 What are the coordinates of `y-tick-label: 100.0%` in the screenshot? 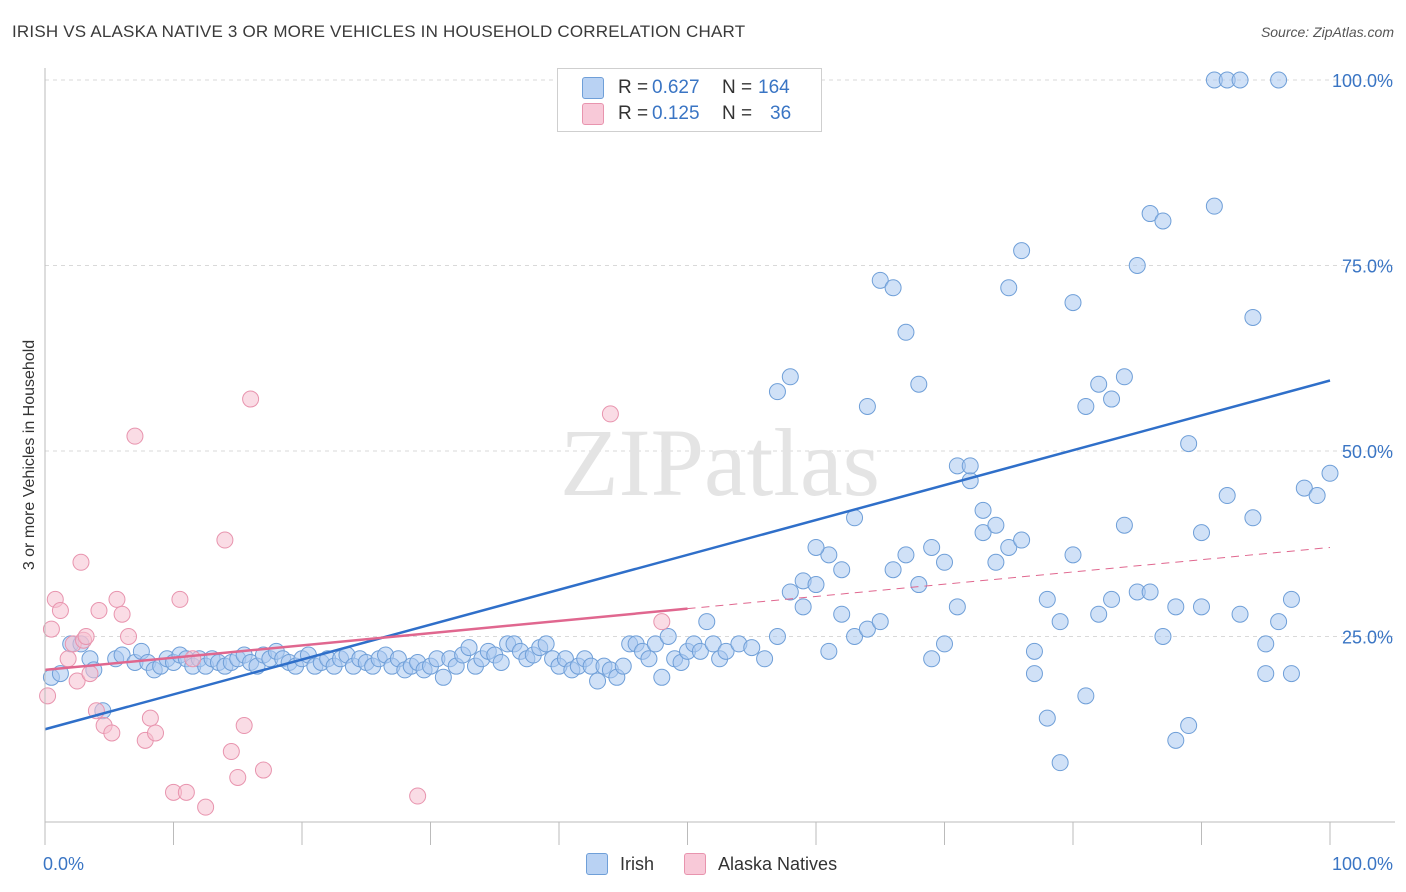 It's located at (1362, 81).